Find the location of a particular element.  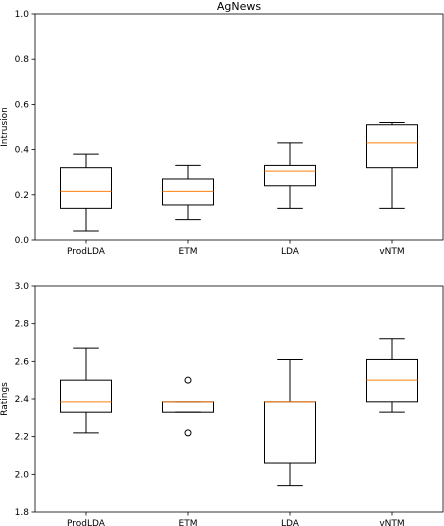

y-tick-label: 0.0 is located at coordinates (22, 241).